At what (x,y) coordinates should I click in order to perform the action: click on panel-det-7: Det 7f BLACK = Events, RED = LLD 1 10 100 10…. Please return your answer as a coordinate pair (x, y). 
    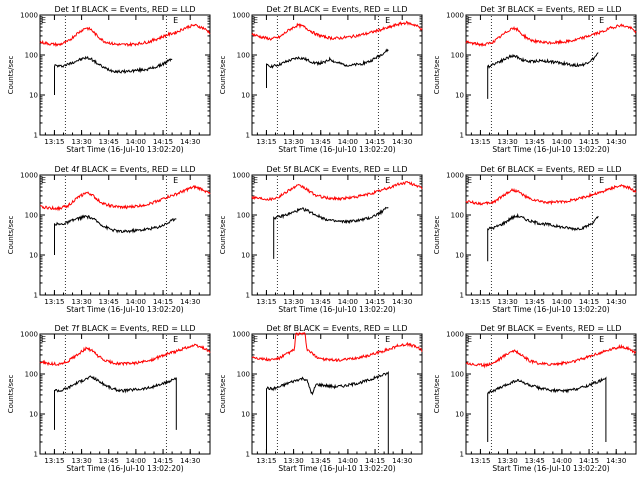
    Looking at the image, I should click on (109, 398).